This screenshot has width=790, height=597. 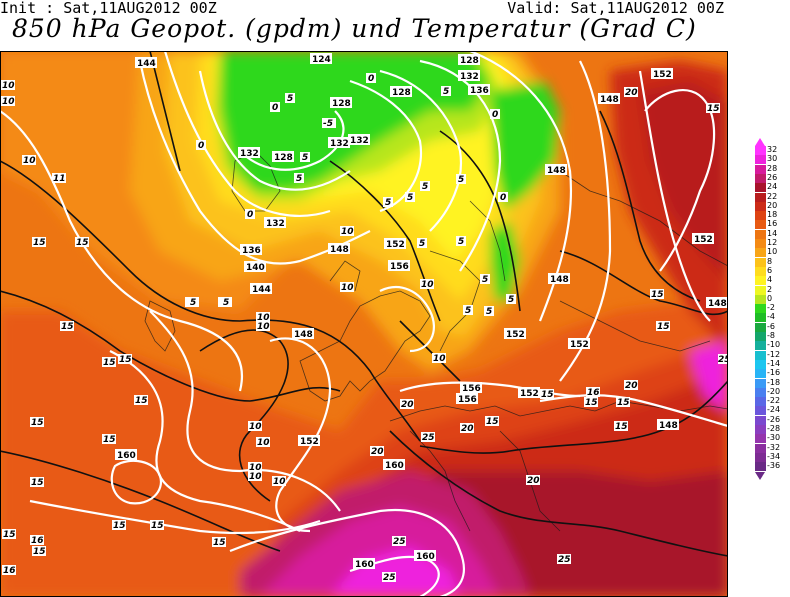 I want to click on temp-label: -5, so click(x=329, y=123).